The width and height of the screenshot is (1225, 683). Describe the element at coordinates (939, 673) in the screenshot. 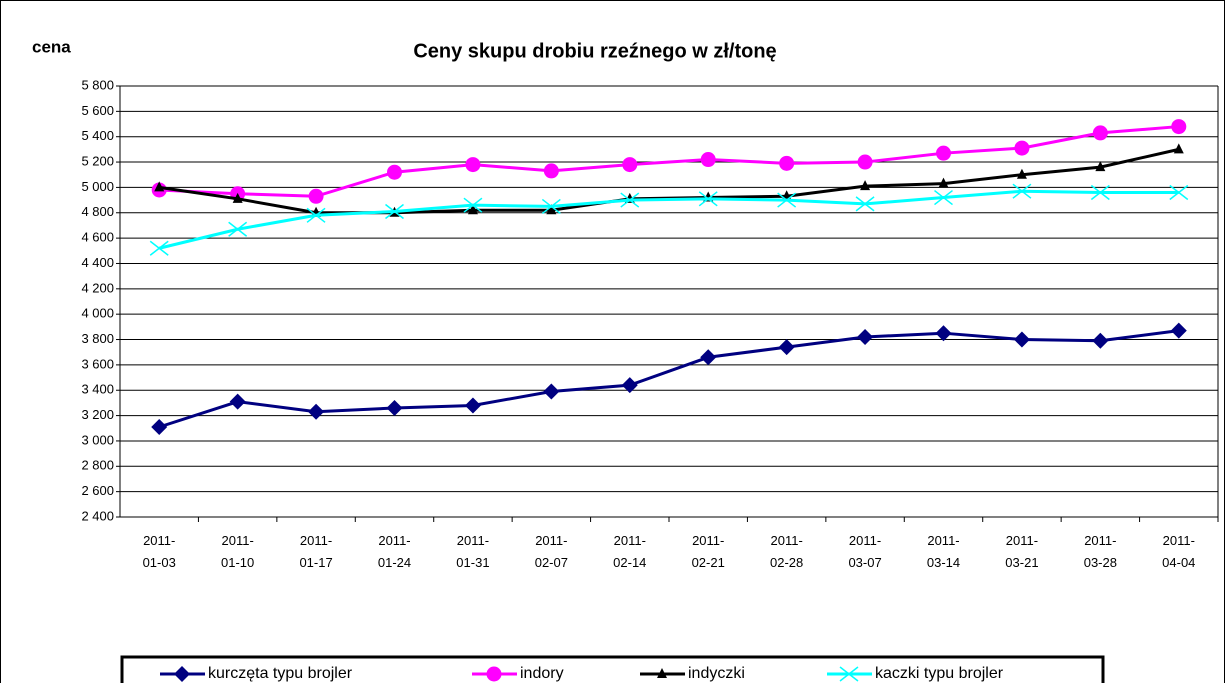

I see `legend-label: kaczki typu brojler` at that location.